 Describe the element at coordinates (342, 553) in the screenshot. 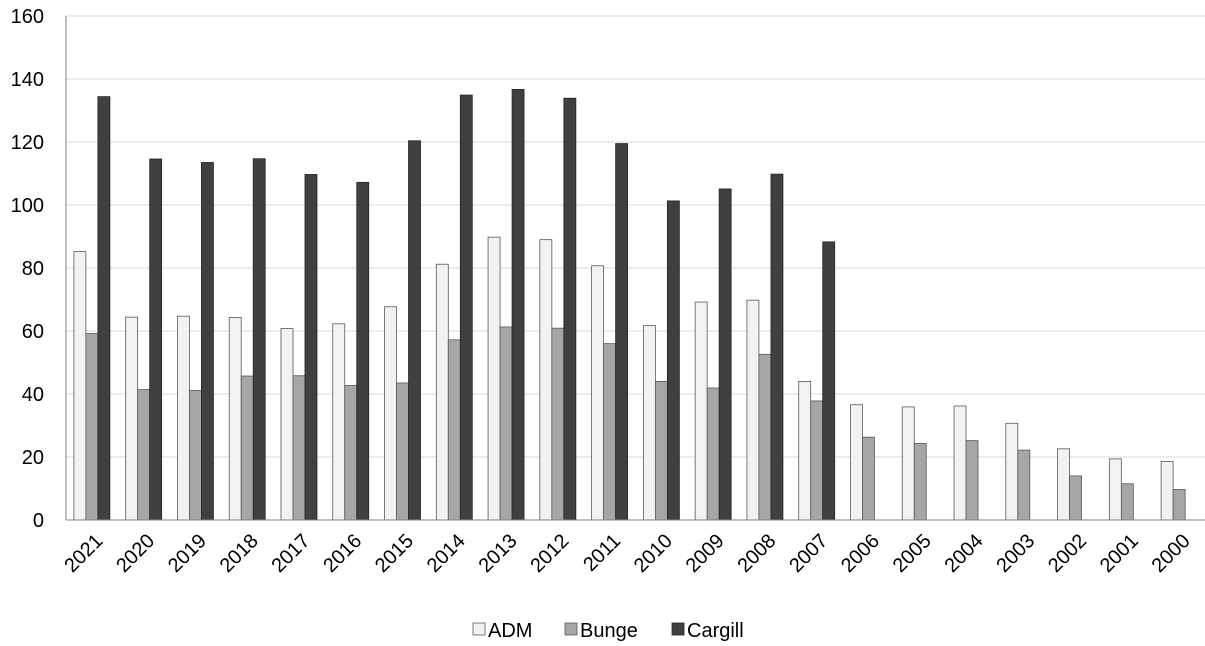

I see `x-tick-label: 2016` at that location.